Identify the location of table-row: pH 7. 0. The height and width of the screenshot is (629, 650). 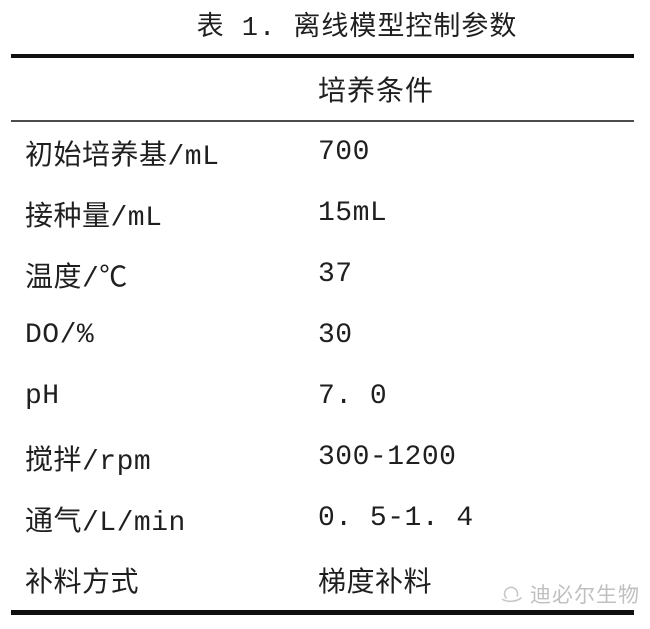
(322, 396).